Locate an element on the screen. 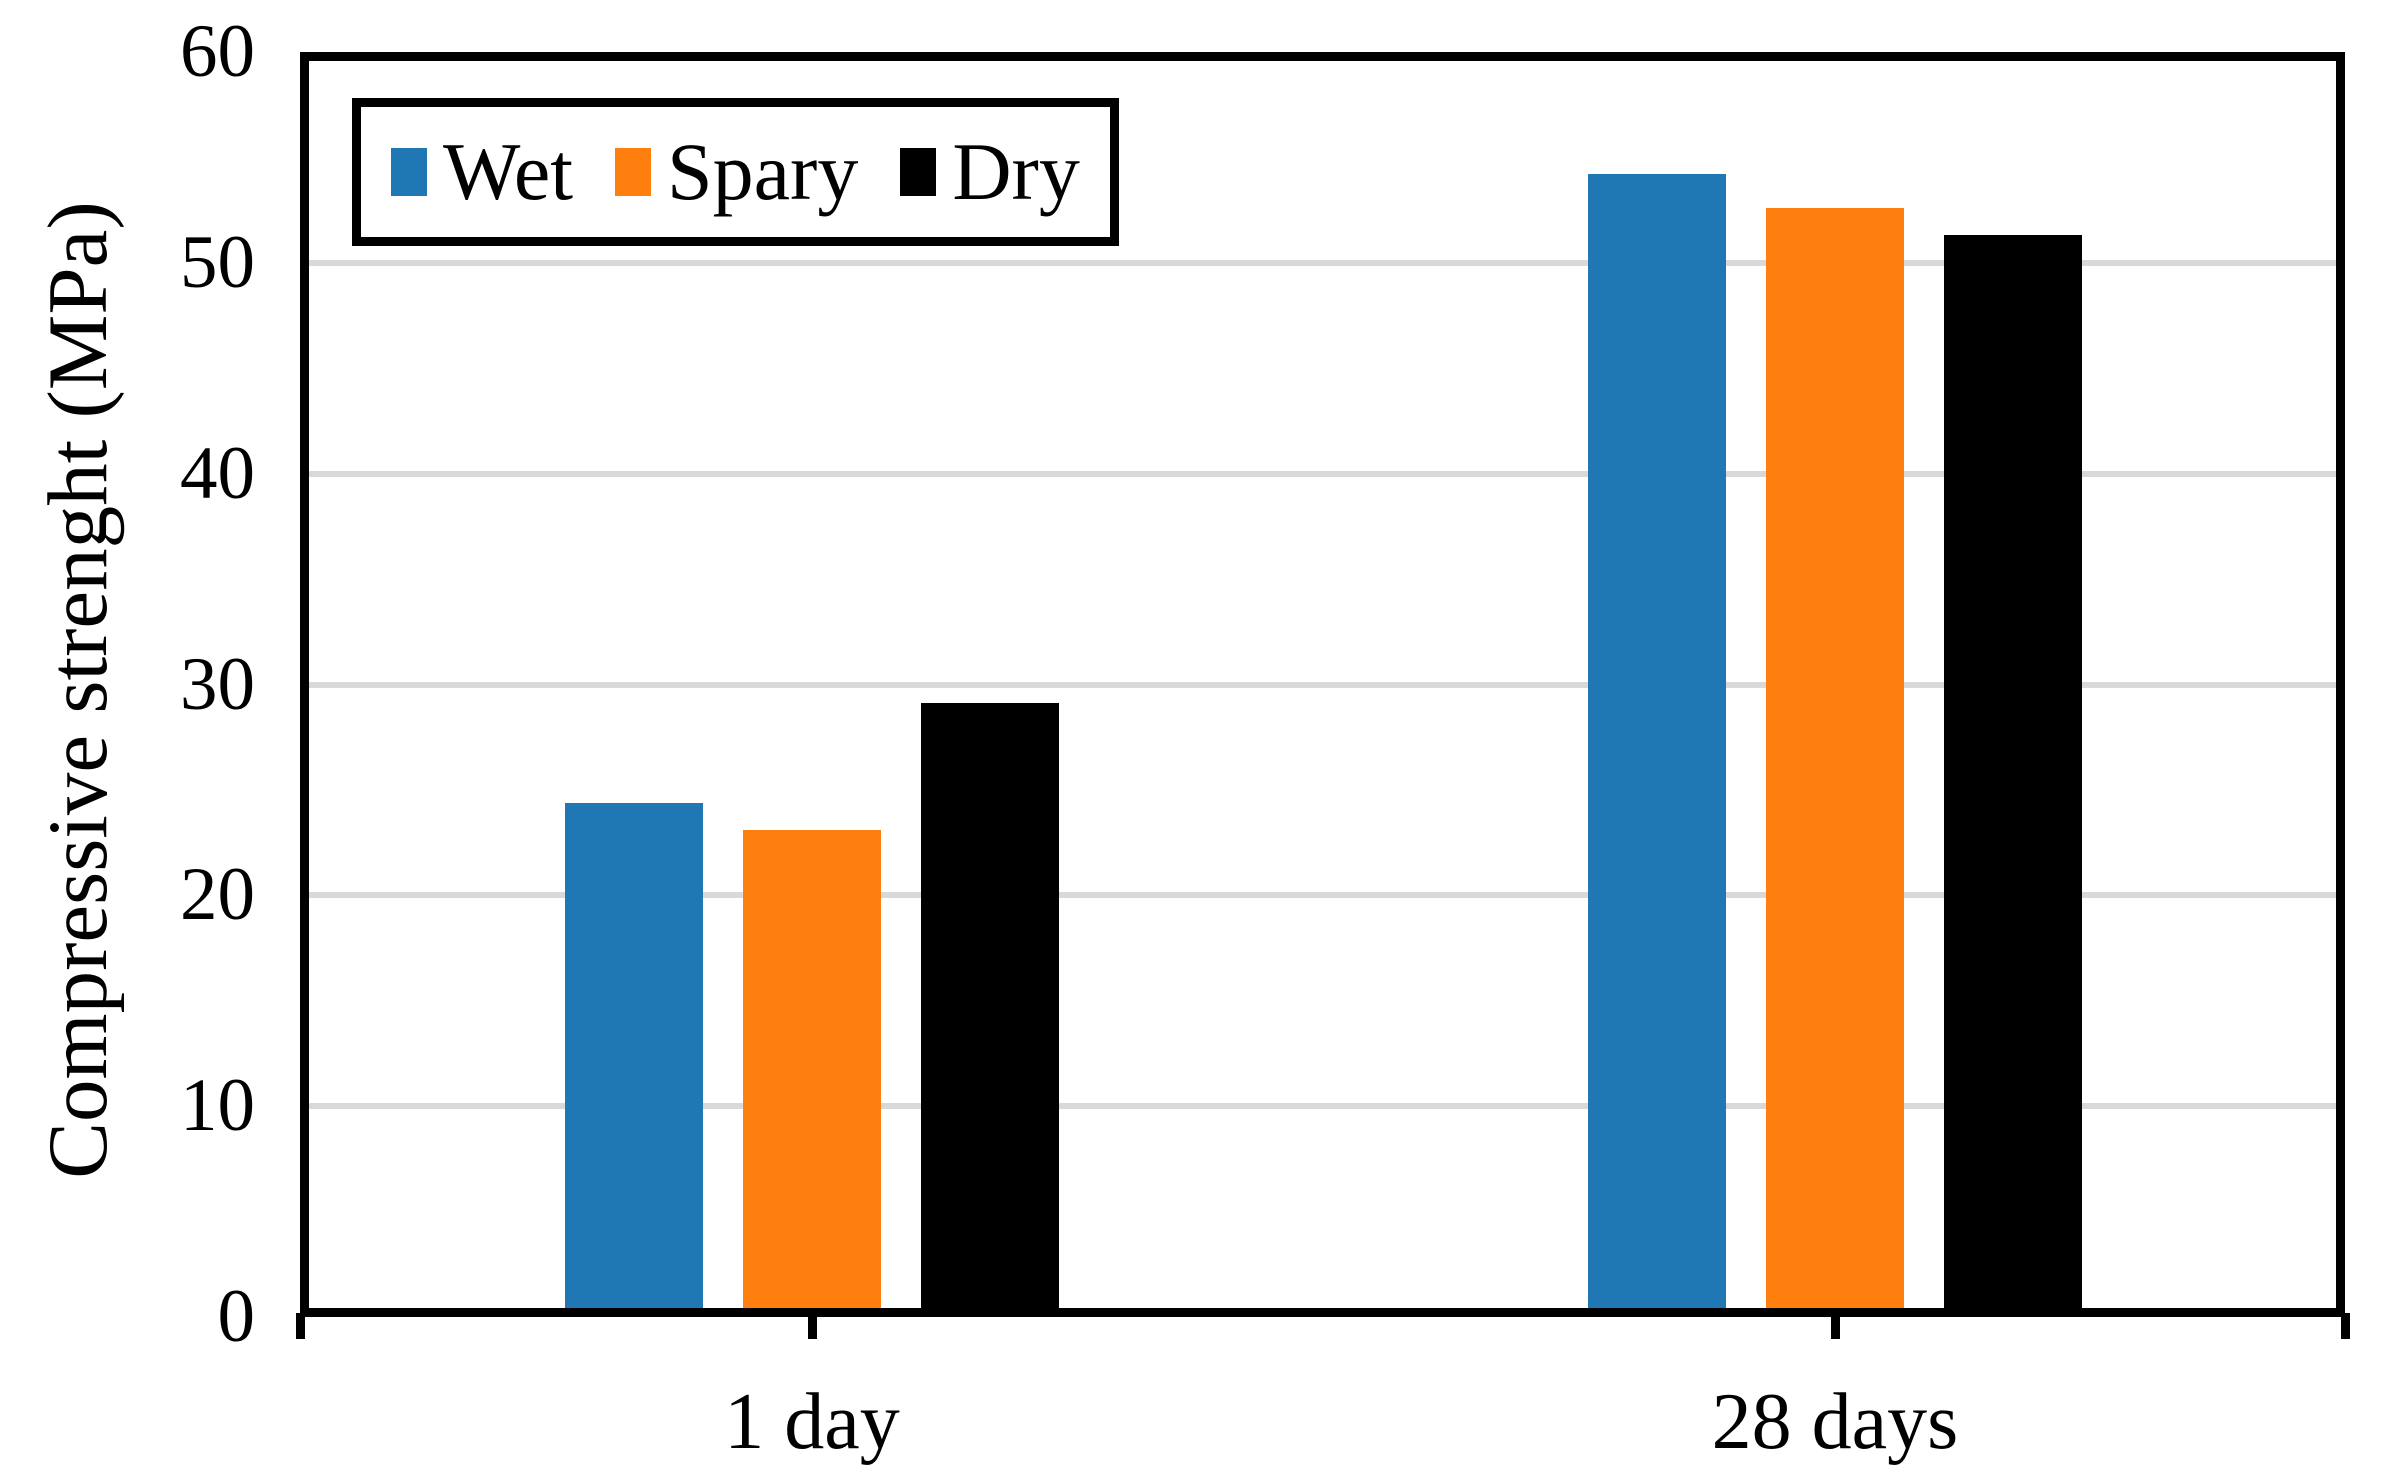 The image size is (2381, 1479). legend-item-spary: Spary is located at coordinates (736, 172).